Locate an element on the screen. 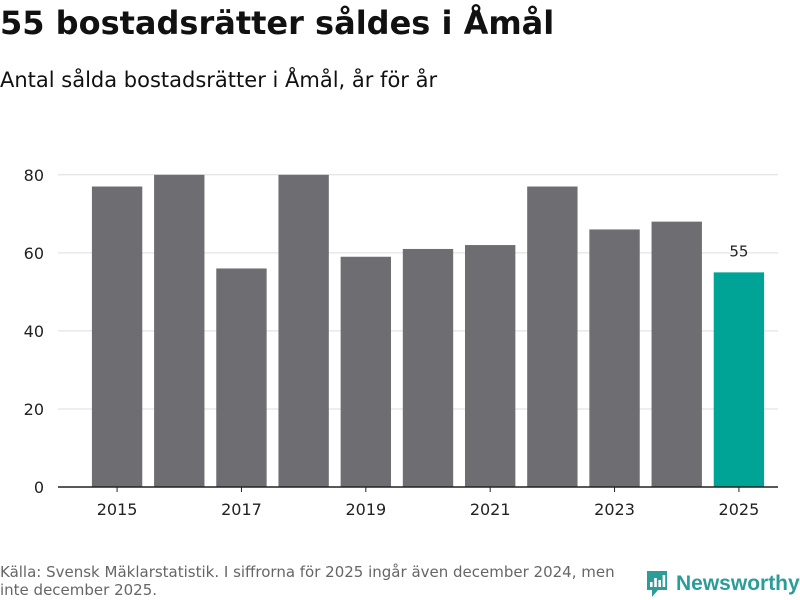 Image resolution: width=800 pixels, height=600 pixels. x-tick-label-2023: 2023 is located at coordinates (614, 509).